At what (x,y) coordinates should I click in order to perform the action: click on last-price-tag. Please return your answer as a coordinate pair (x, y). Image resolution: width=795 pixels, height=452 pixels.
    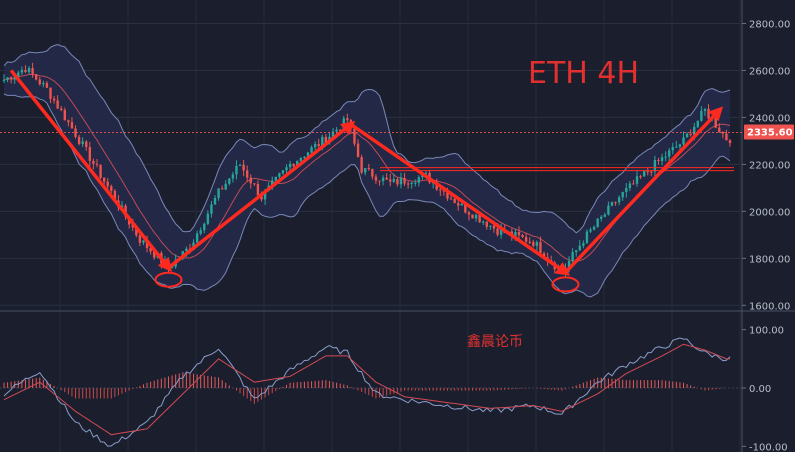
    Looking at the image, I should click on (769, 132).